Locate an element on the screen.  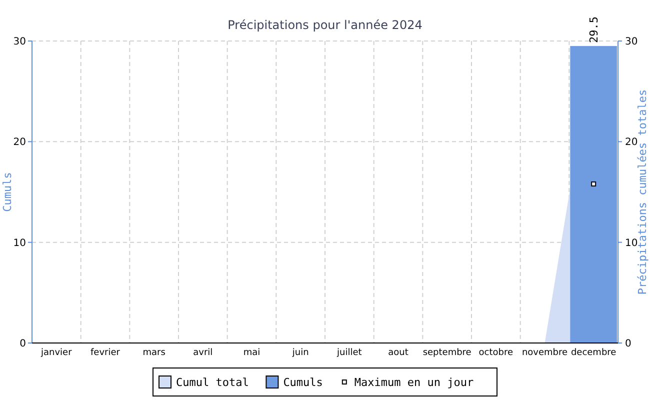
x-tick-label: avril is located at coordinates (203, 353).